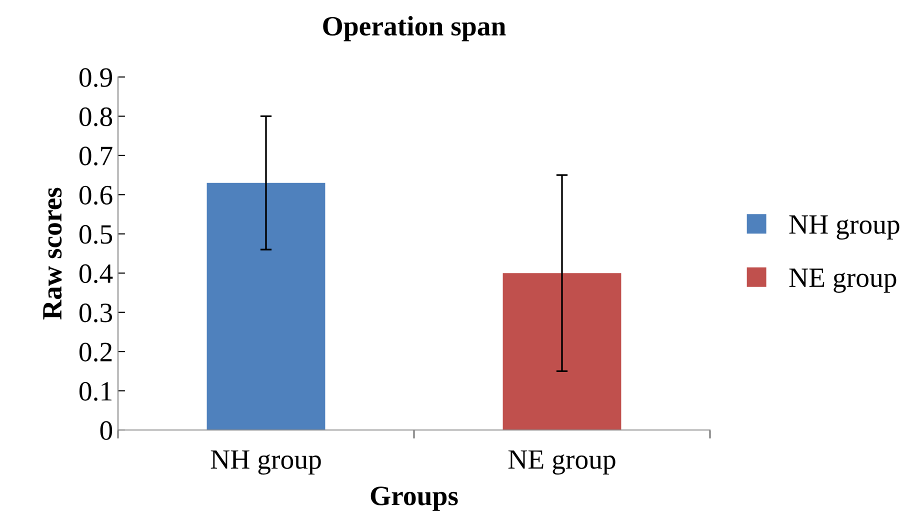  What do you see at coordinates (95, 391) in the screenshot?
I see `y-tick-label: 0.1` at bounding box center [95, 391].